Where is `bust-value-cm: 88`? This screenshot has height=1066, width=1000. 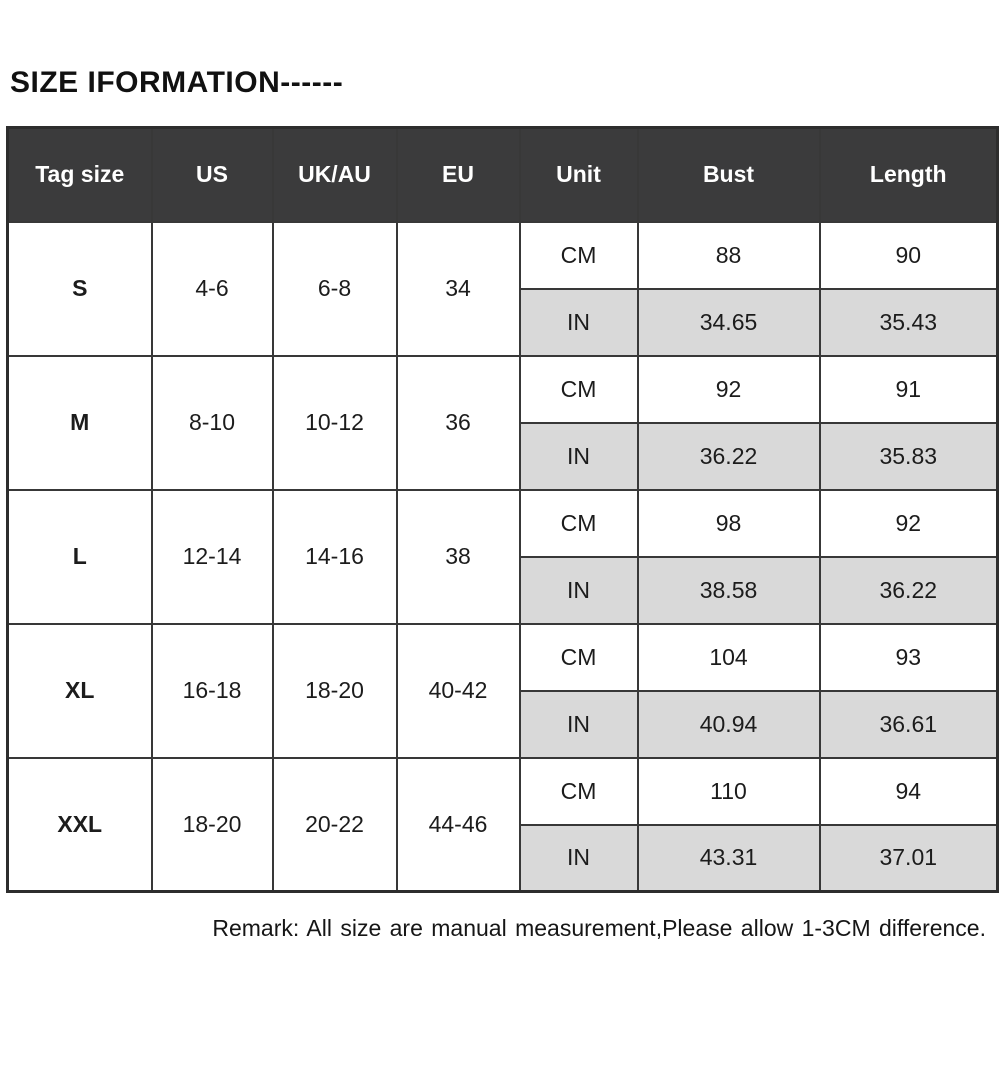 bust-value-cm: 88 is located at coordinates (728, 255).